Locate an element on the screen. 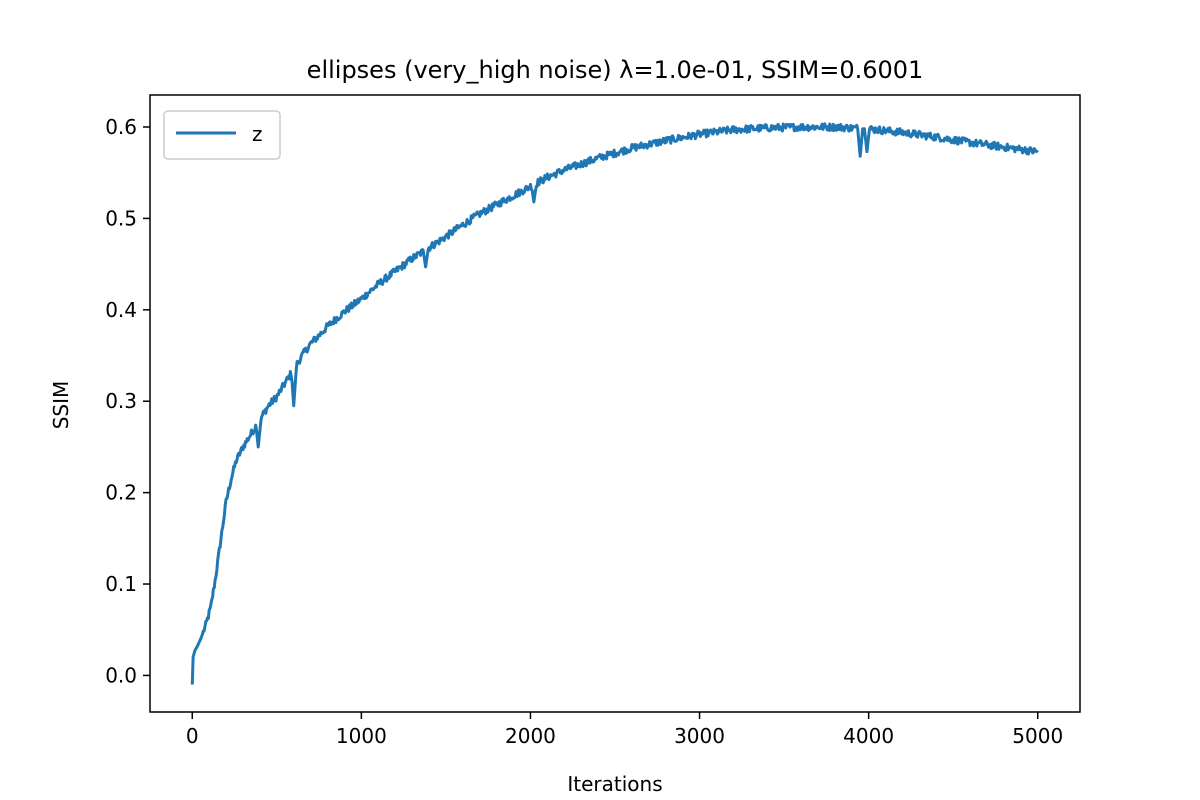 This screenshot has width=1200, height=800. x-tick-label: 3000 is located at coordinates (699, 736).